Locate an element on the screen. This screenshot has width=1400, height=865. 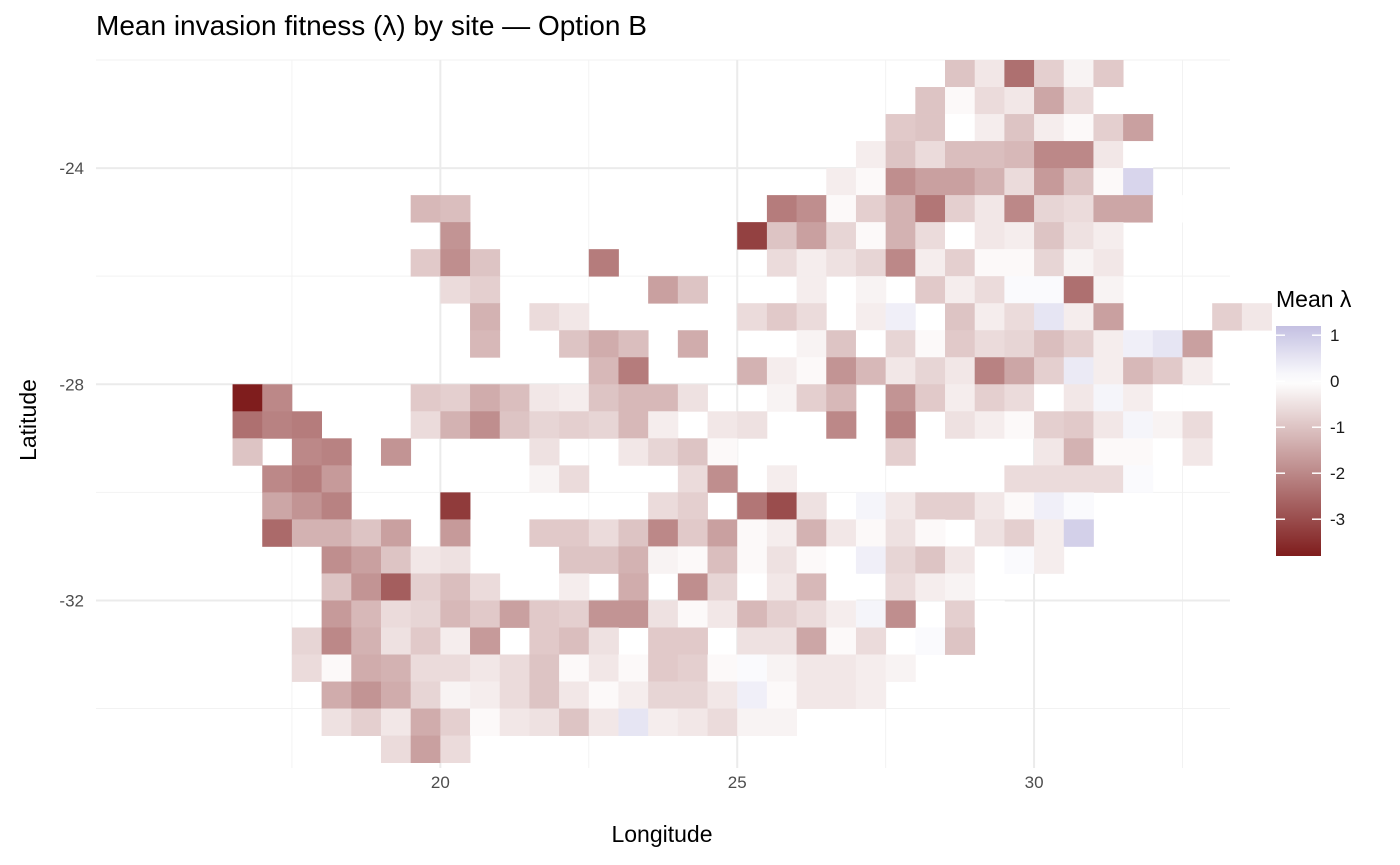
legend-tick-label: 1 is located at coordinates (1334, 335).